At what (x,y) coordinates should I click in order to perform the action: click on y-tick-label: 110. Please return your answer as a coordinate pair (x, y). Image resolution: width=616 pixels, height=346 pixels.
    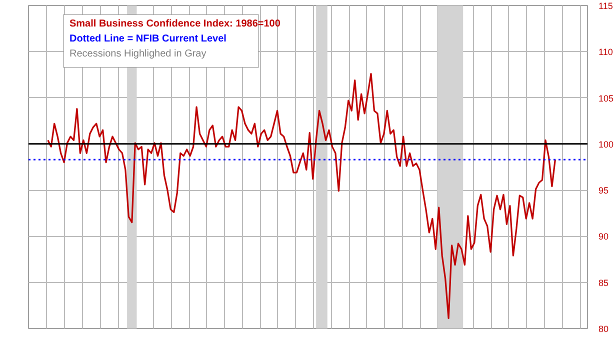
    Looking at the image, I should click on (605, 52).